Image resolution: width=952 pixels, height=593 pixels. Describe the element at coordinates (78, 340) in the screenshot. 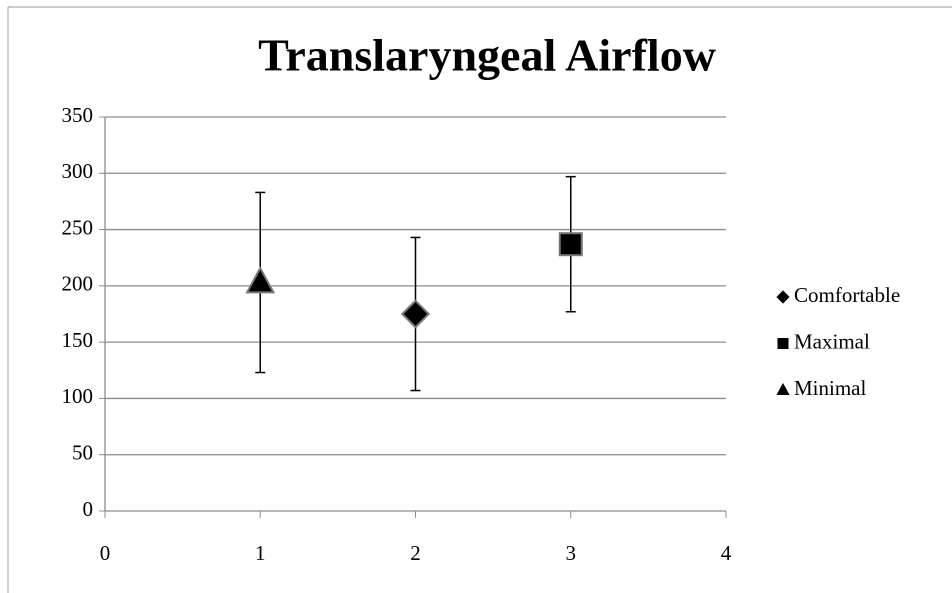

I see `y-tick-label: 150` at that location.